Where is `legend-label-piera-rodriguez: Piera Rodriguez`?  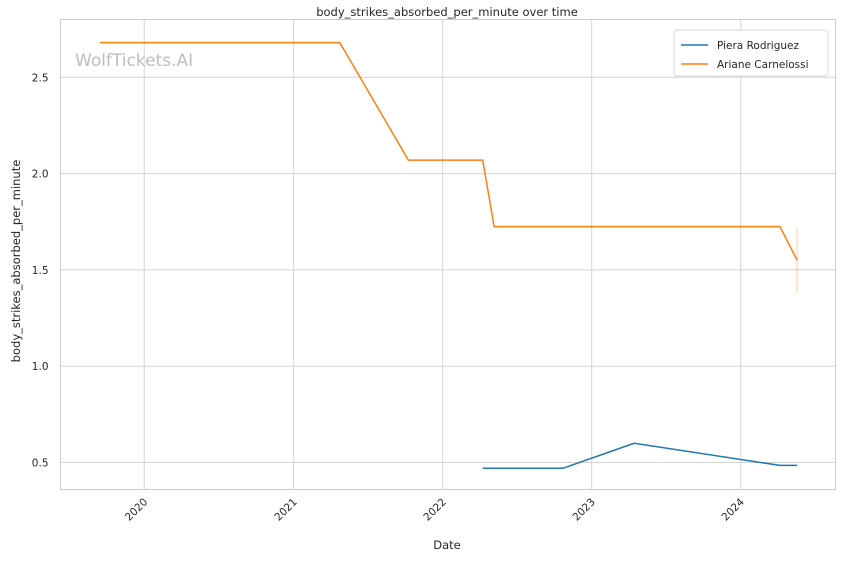
legend-label-piera-rodriguez: Piera Rodriguez is located at coordinates (758, 46).